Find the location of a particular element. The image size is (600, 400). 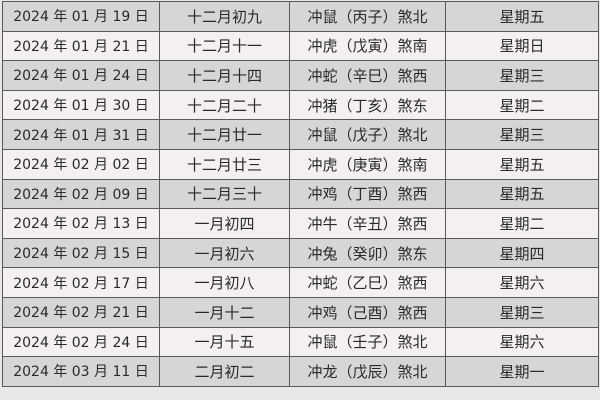

table-row: 2024 年 02 月 15 日一月初六 冲兔（癸卯）煞东 星期四 is located at coordinates (300, 253).